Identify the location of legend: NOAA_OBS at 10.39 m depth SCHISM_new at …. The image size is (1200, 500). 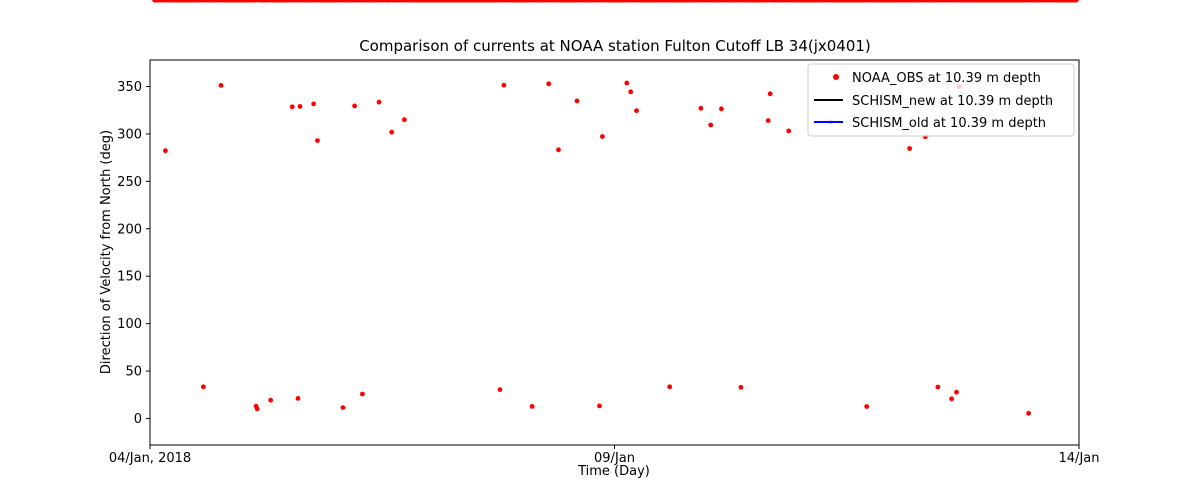
(941, 100).